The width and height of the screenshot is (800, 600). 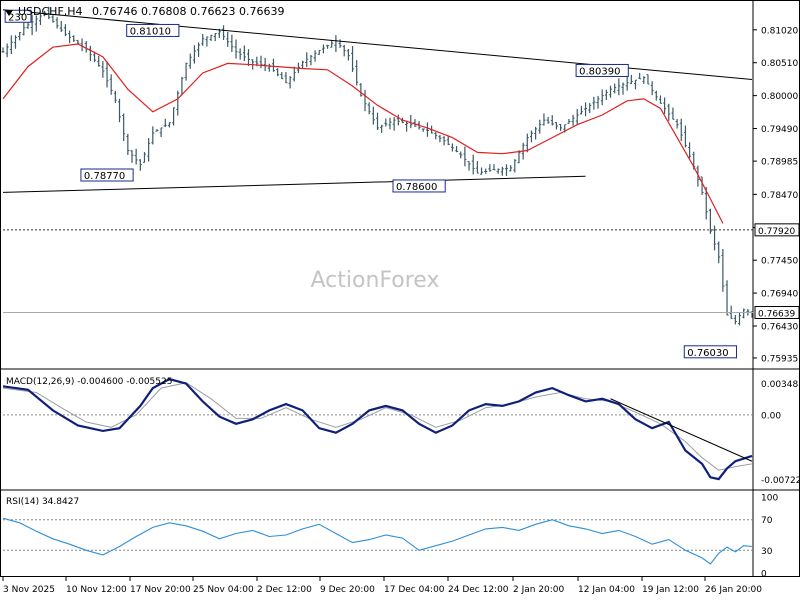 What do you see at coordinates (377, 541) in the screenshot?
I see `rsi-line` at bounding box center [377, 541].